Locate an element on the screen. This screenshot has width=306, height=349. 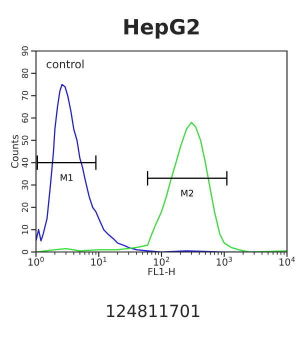
x-tick-label: 10$^{2}$ is located at coordinates (162, 261).